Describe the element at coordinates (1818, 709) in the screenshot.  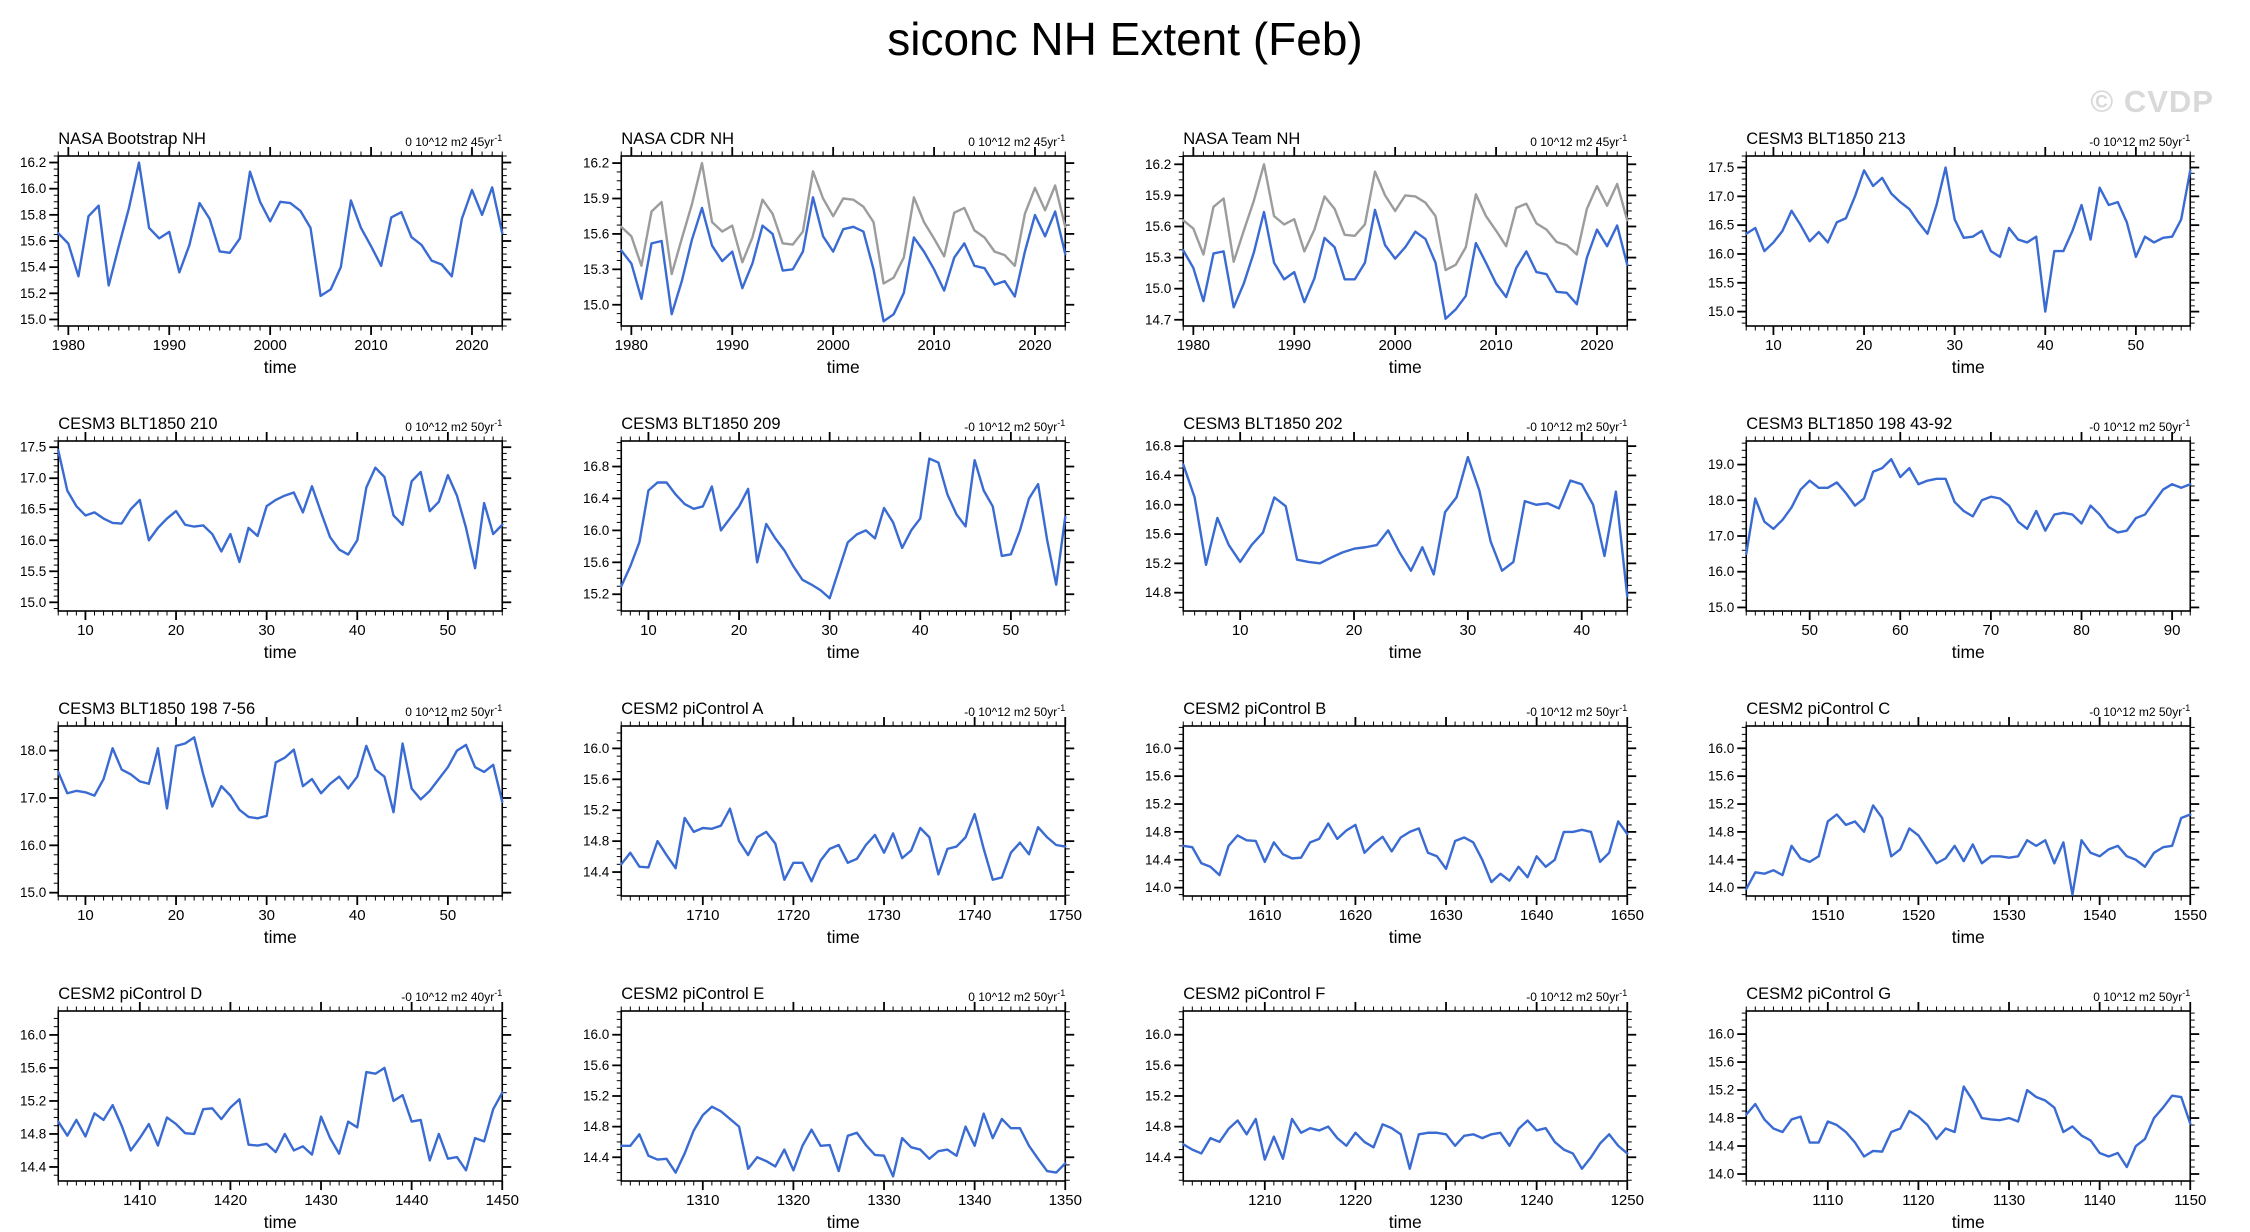
I see `chart-title: CESM2 piControl C` at that location.